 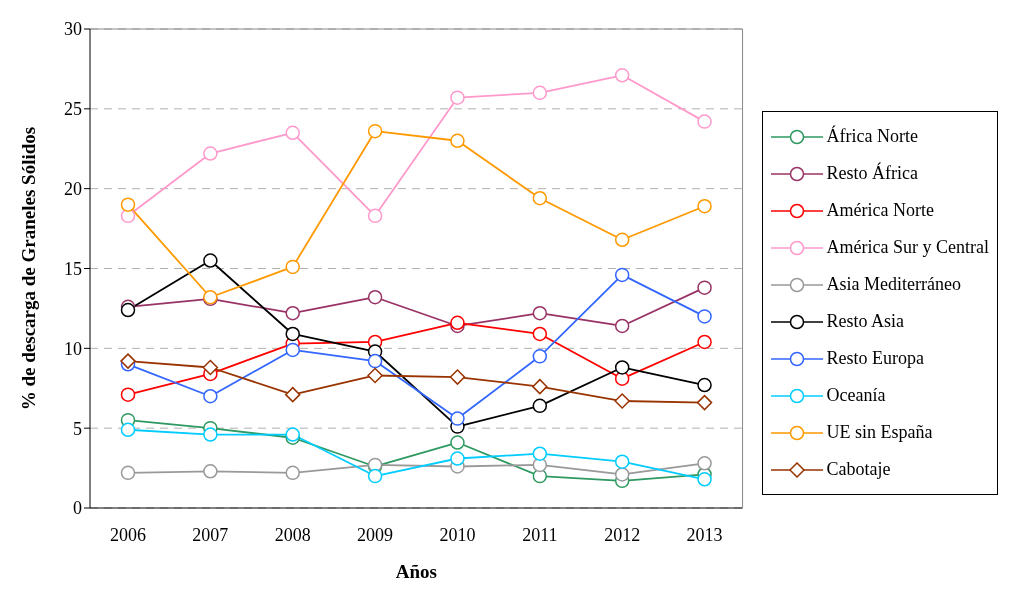 I want to click on legend-label: Resto África, so click(x=872, y=173).